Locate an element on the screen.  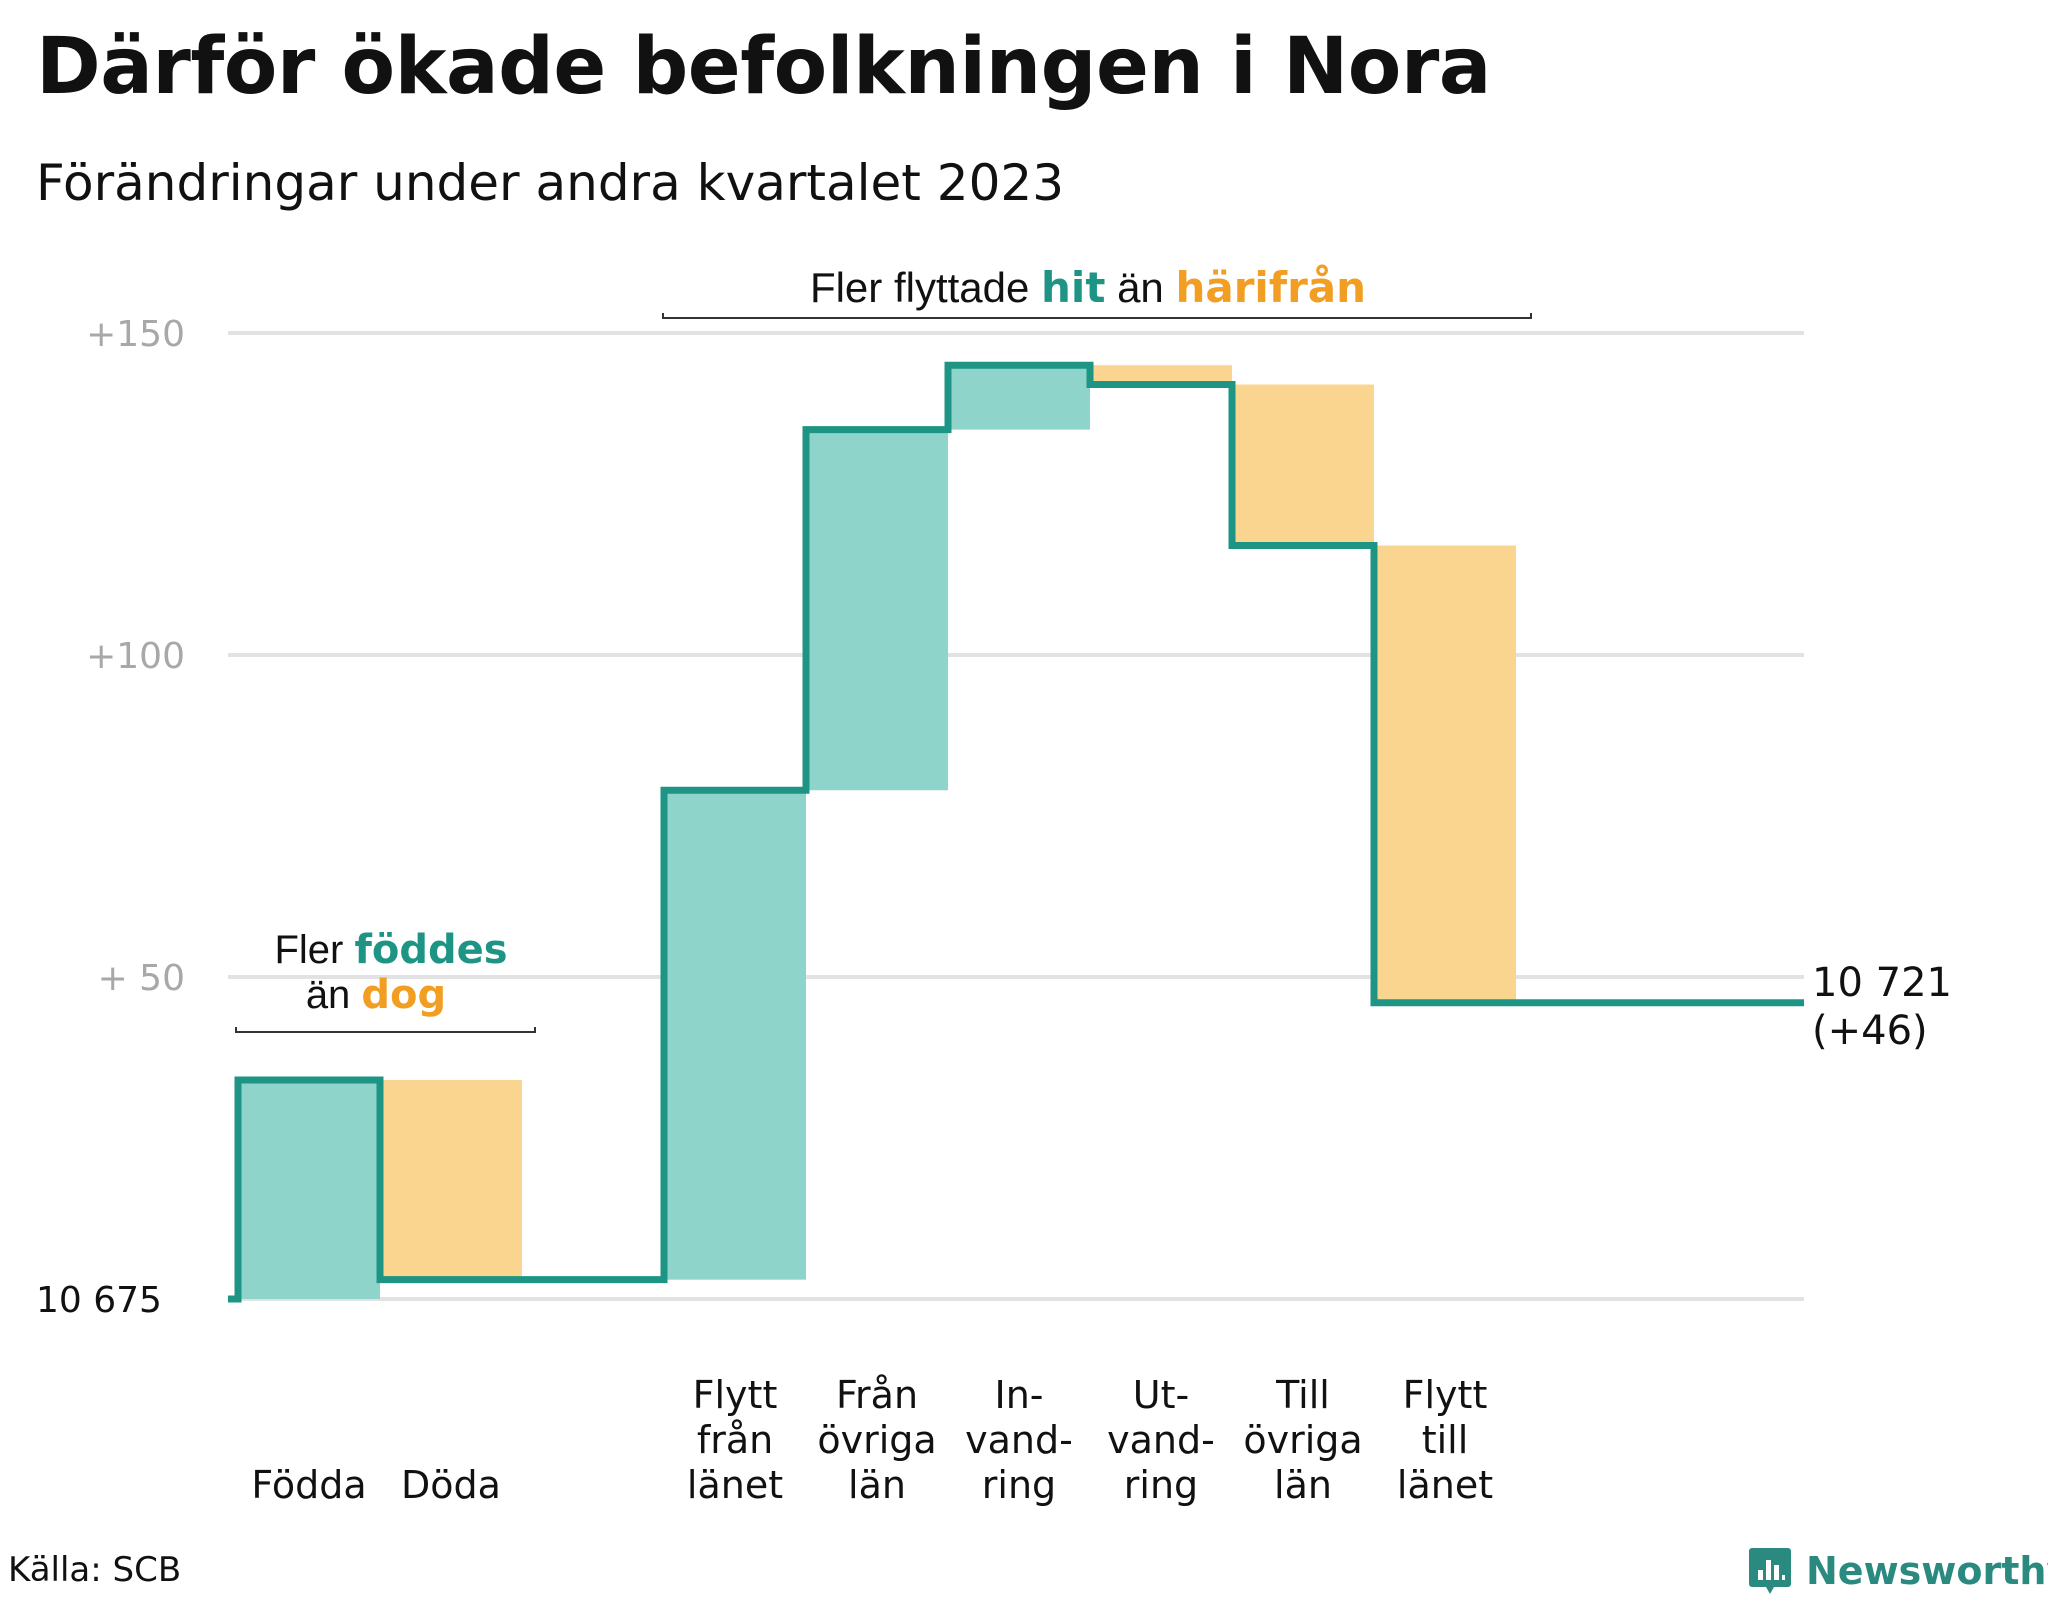
x-category-label: Ut- is located at coordinates (1161, 1395).